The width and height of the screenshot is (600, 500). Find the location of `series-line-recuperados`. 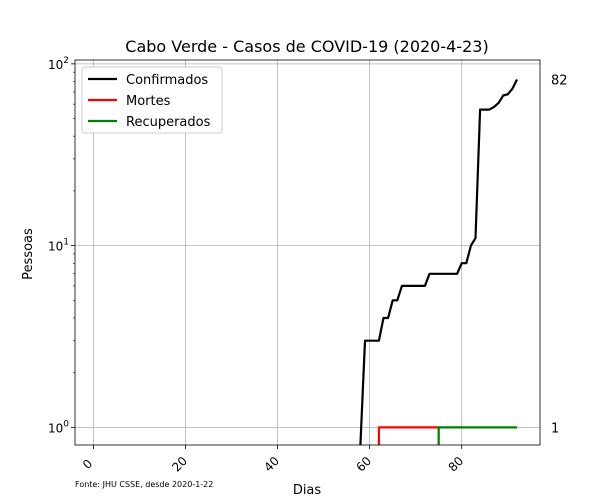

series-line-recuperados is located at coordinates (477, 435).